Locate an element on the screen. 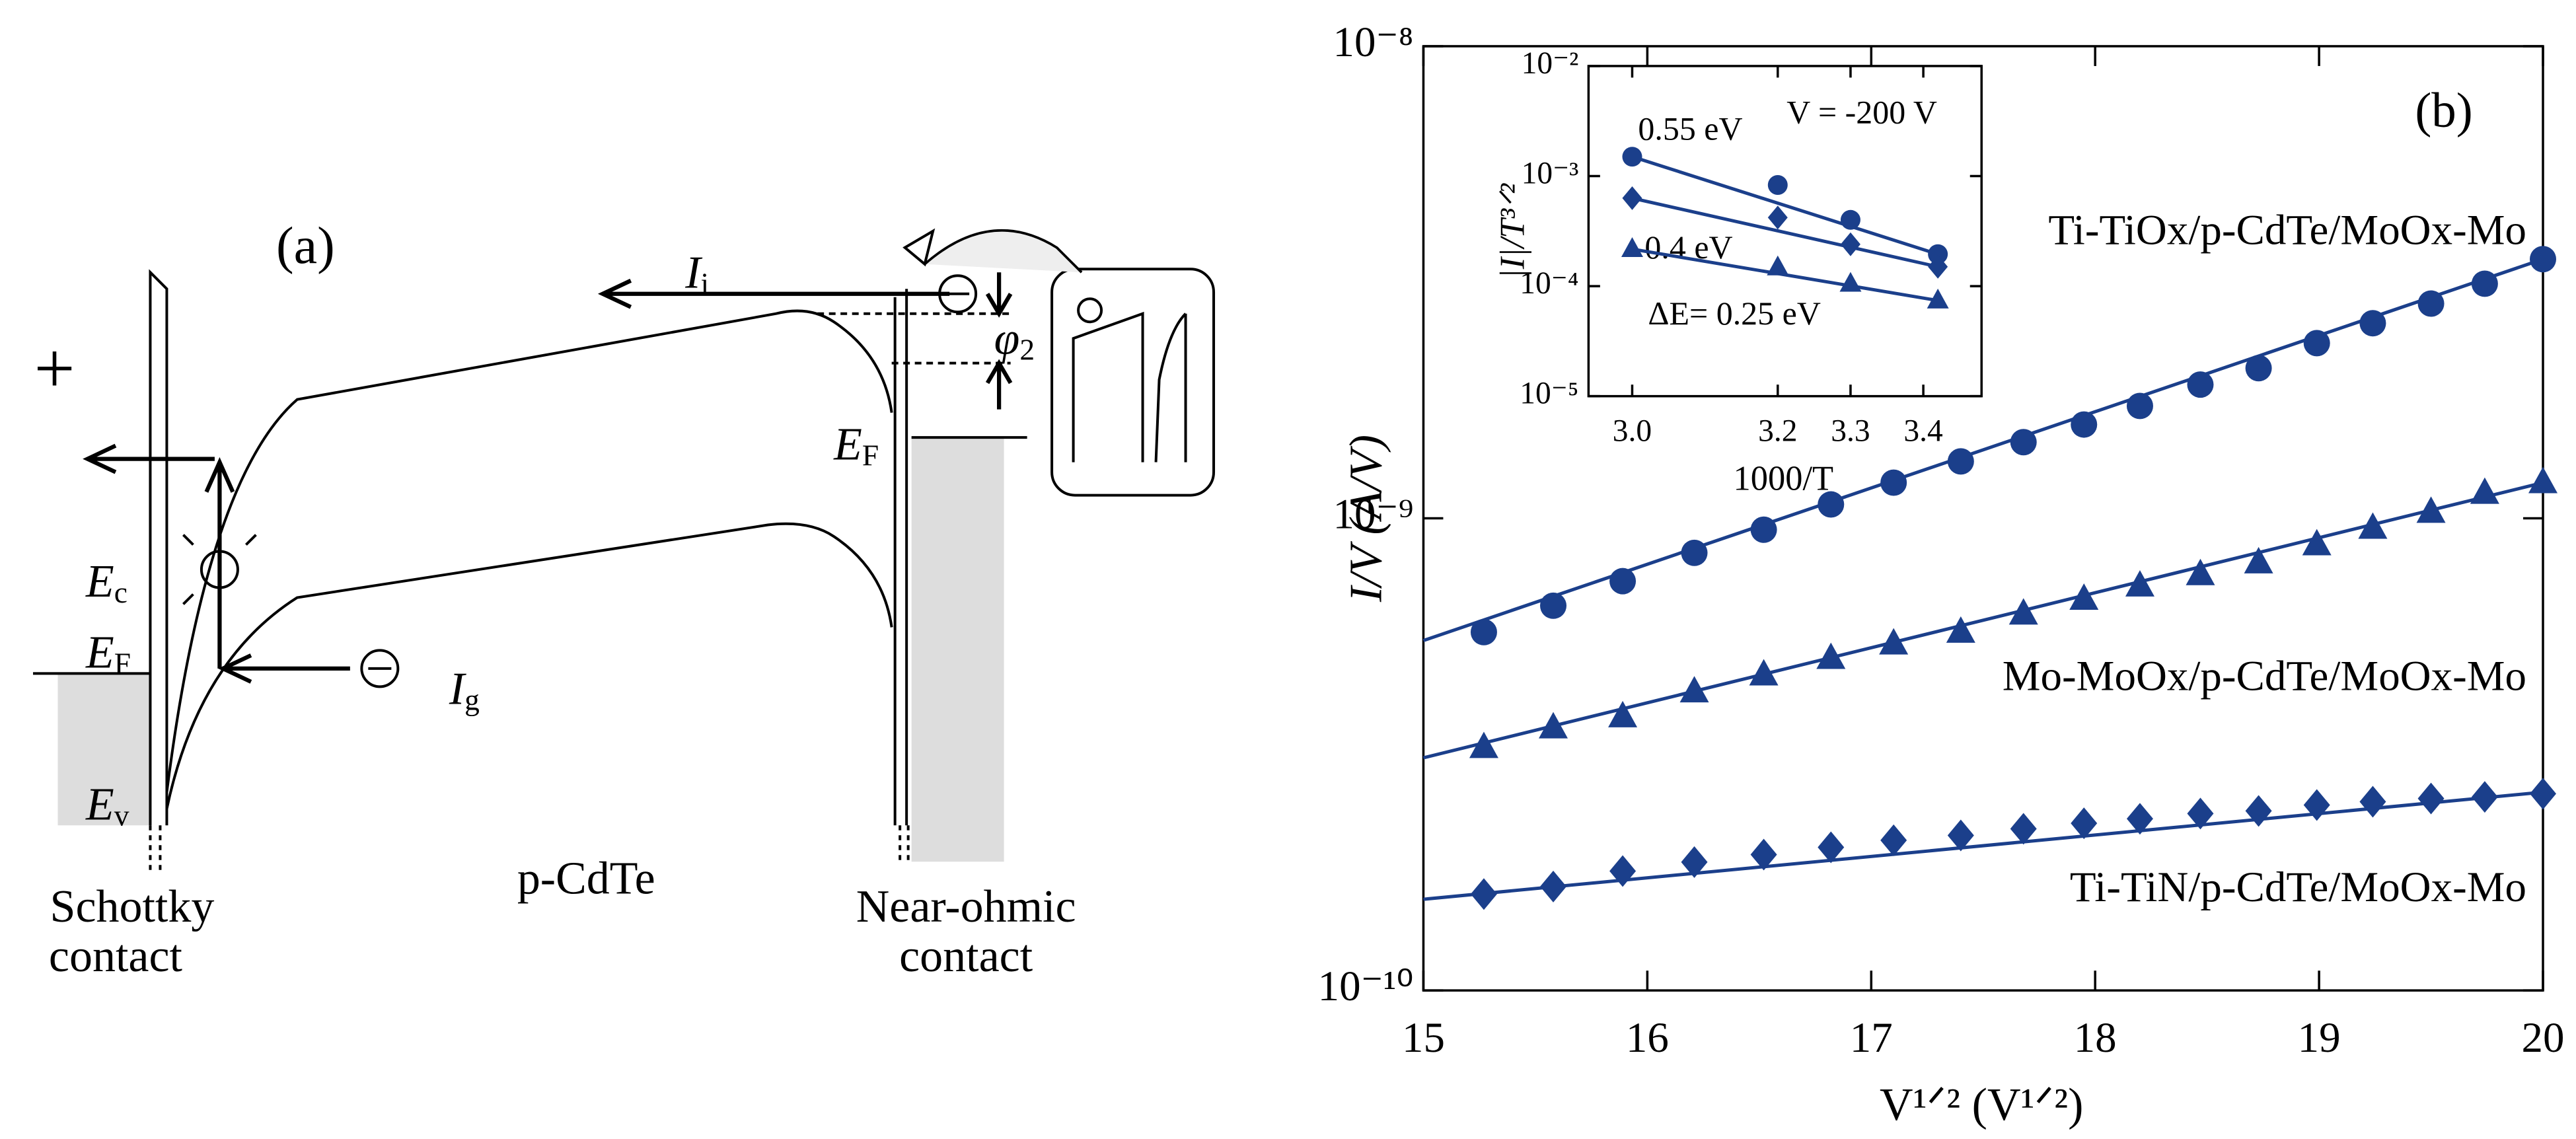 This screenshot has width=2576, height=1139. y-axis-label: |I|/T³ᐟ² is located at coordinates (1512, 231).